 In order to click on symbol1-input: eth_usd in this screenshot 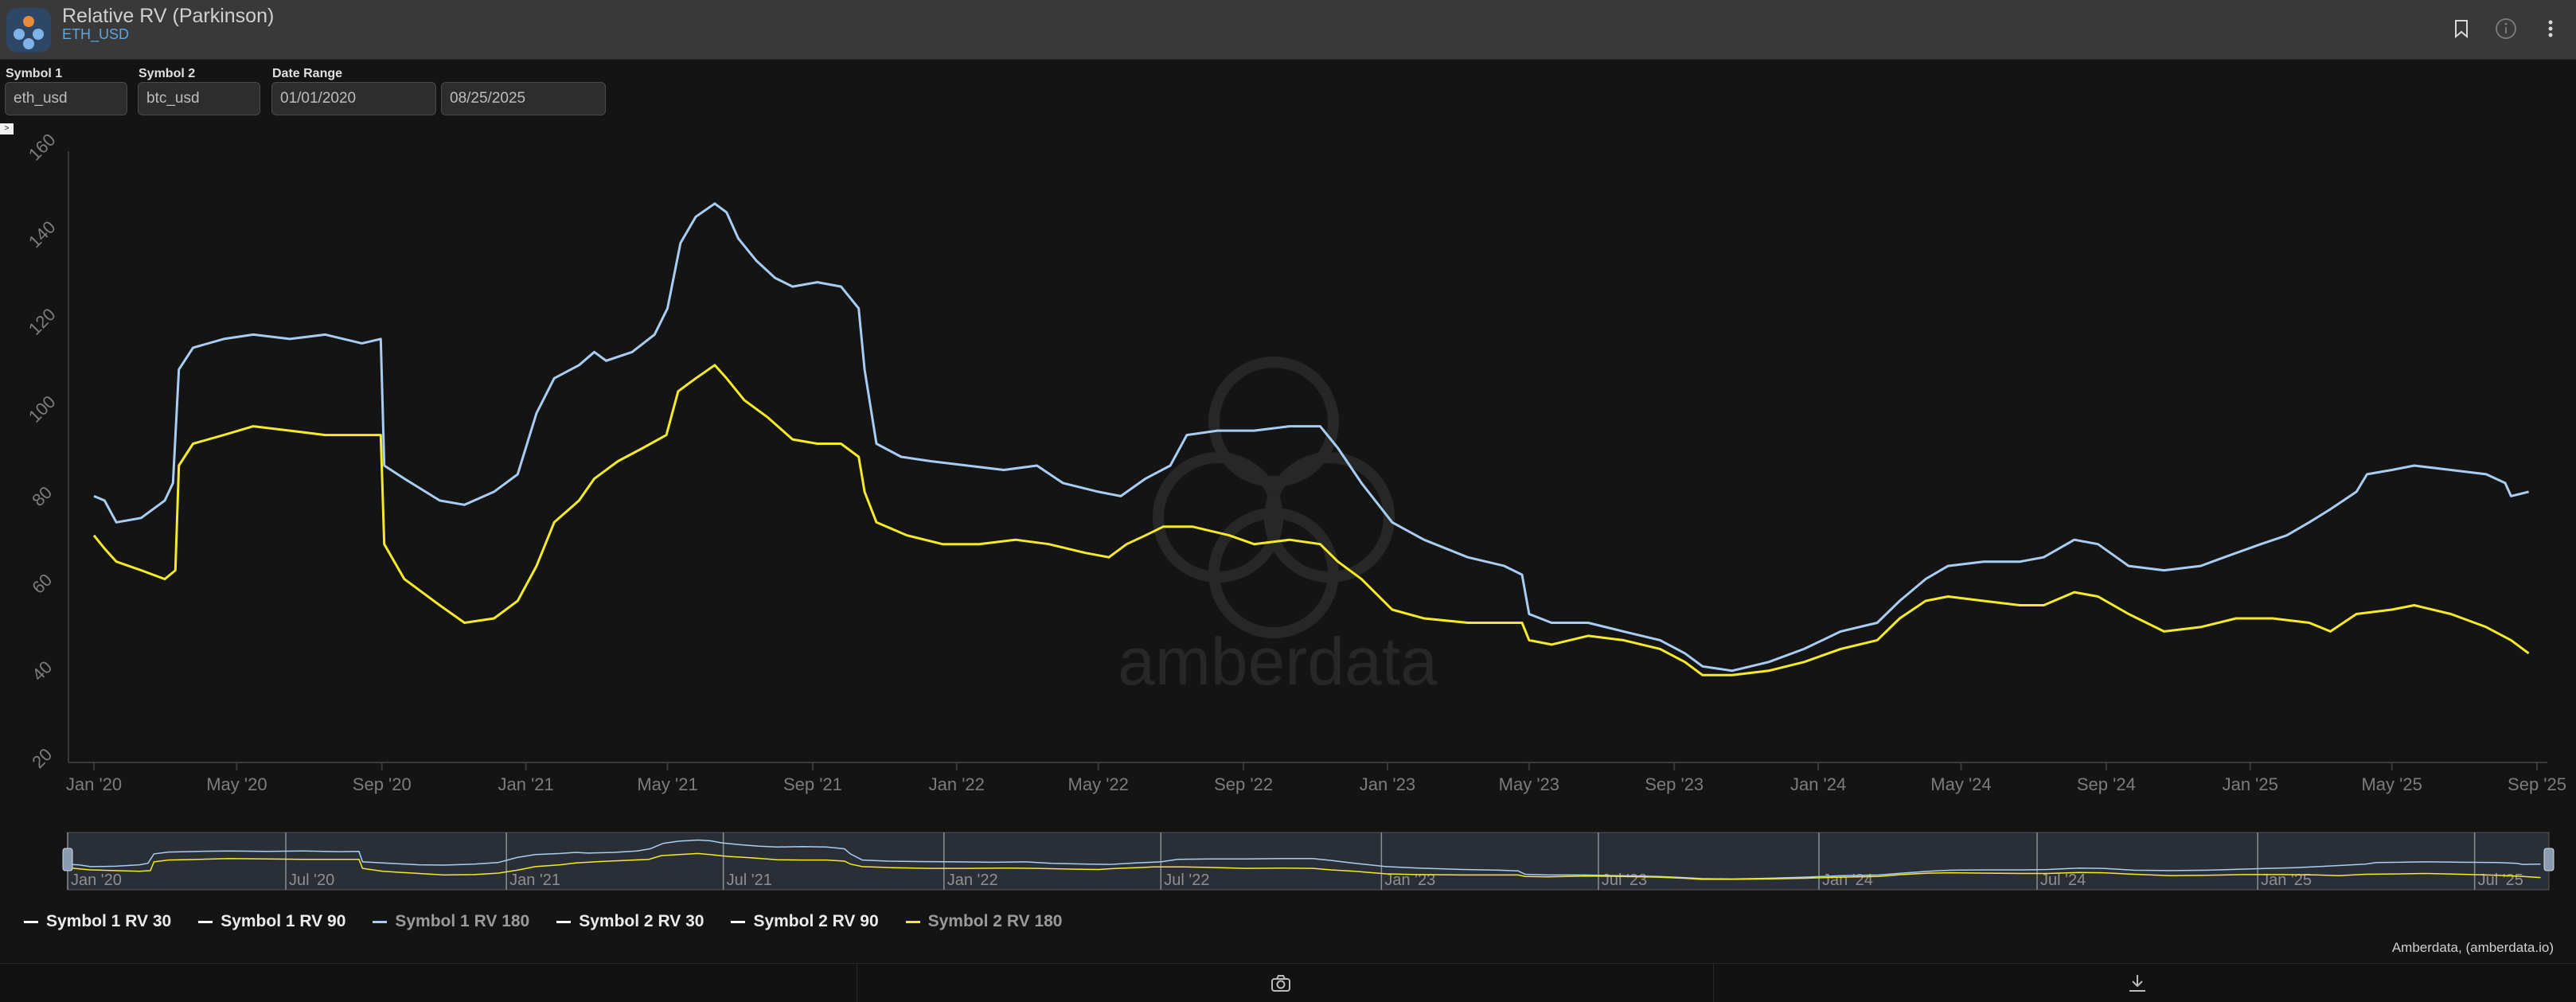, I will do `click(66, 98)`.